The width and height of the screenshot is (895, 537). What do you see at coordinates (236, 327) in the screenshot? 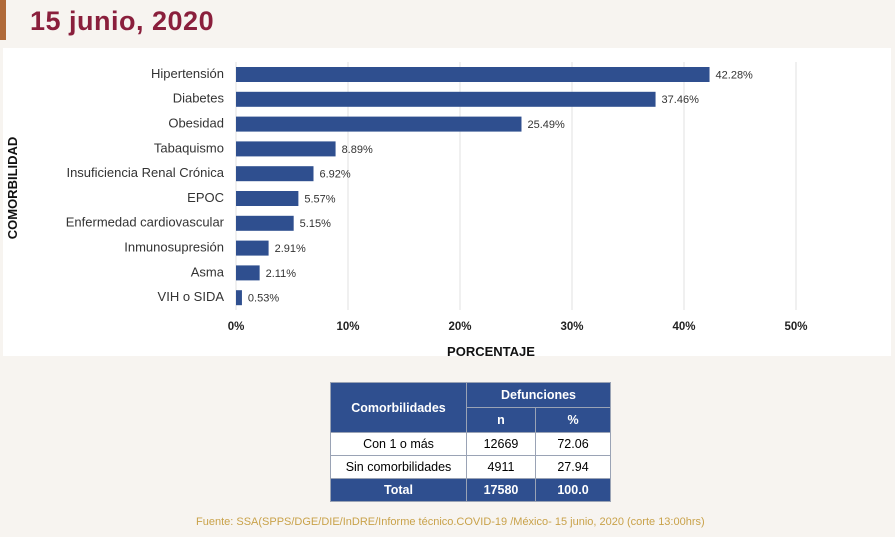
I see `x-tick-label: 0%` at bounding box center [236, 327].